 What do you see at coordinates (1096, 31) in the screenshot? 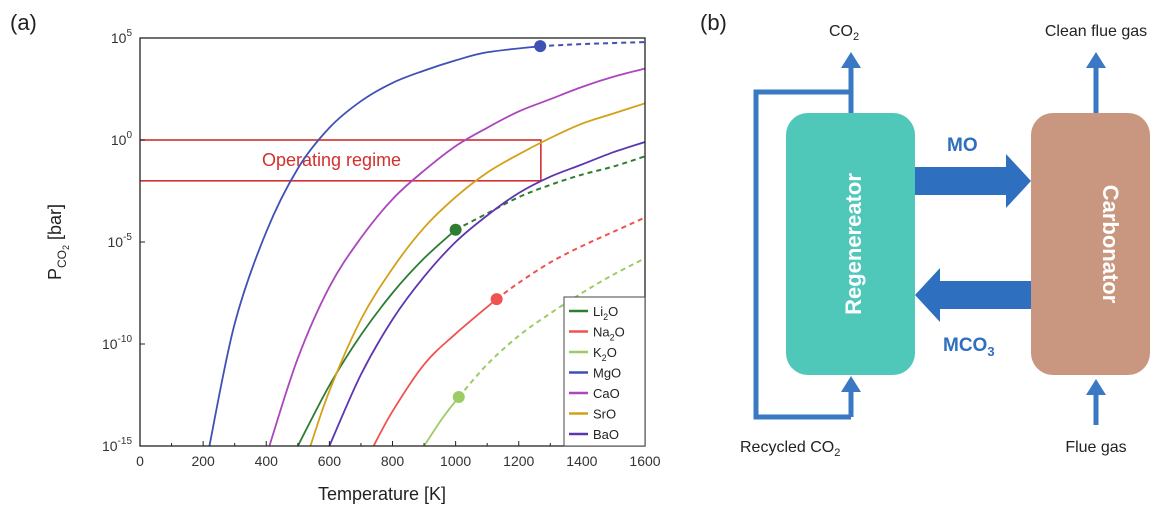
I see `clean-flue-gas-label: Clean flue gas` at bounding box center [1096, 31].